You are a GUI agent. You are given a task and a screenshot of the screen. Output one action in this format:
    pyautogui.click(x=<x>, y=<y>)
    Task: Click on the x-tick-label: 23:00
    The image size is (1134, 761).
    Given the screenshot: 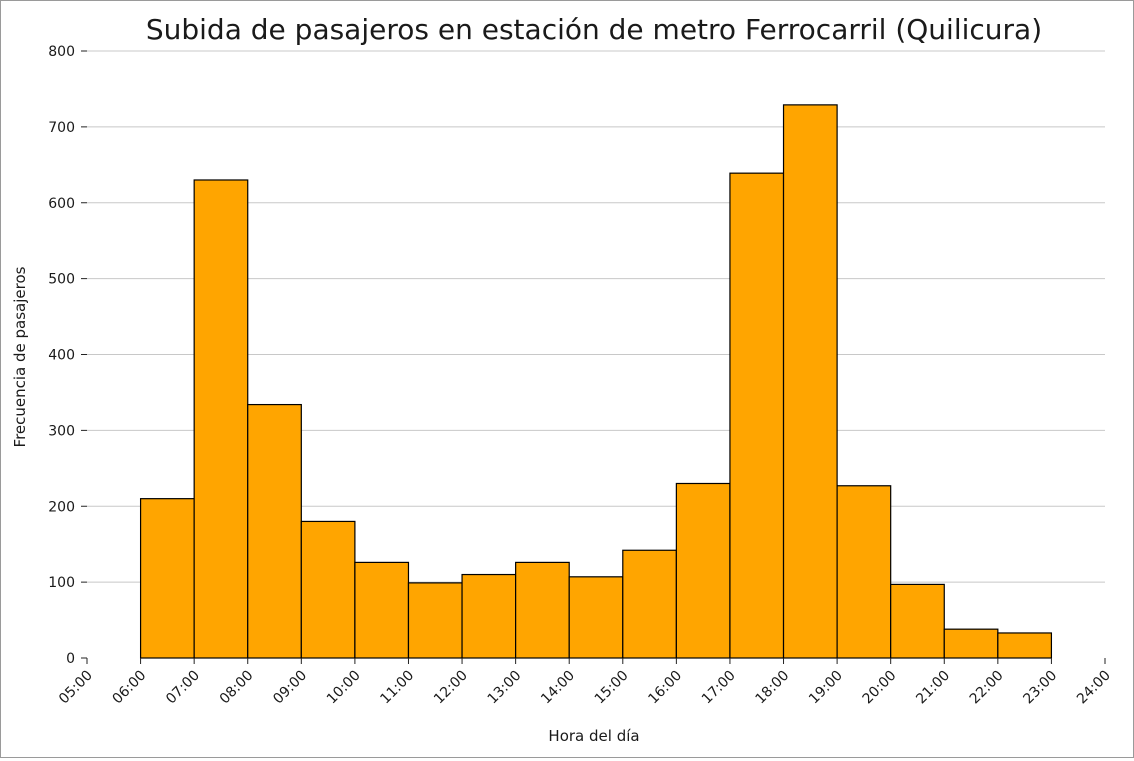 What is the action you would take?
    pyautogui.click(x=1040, y=688)
    